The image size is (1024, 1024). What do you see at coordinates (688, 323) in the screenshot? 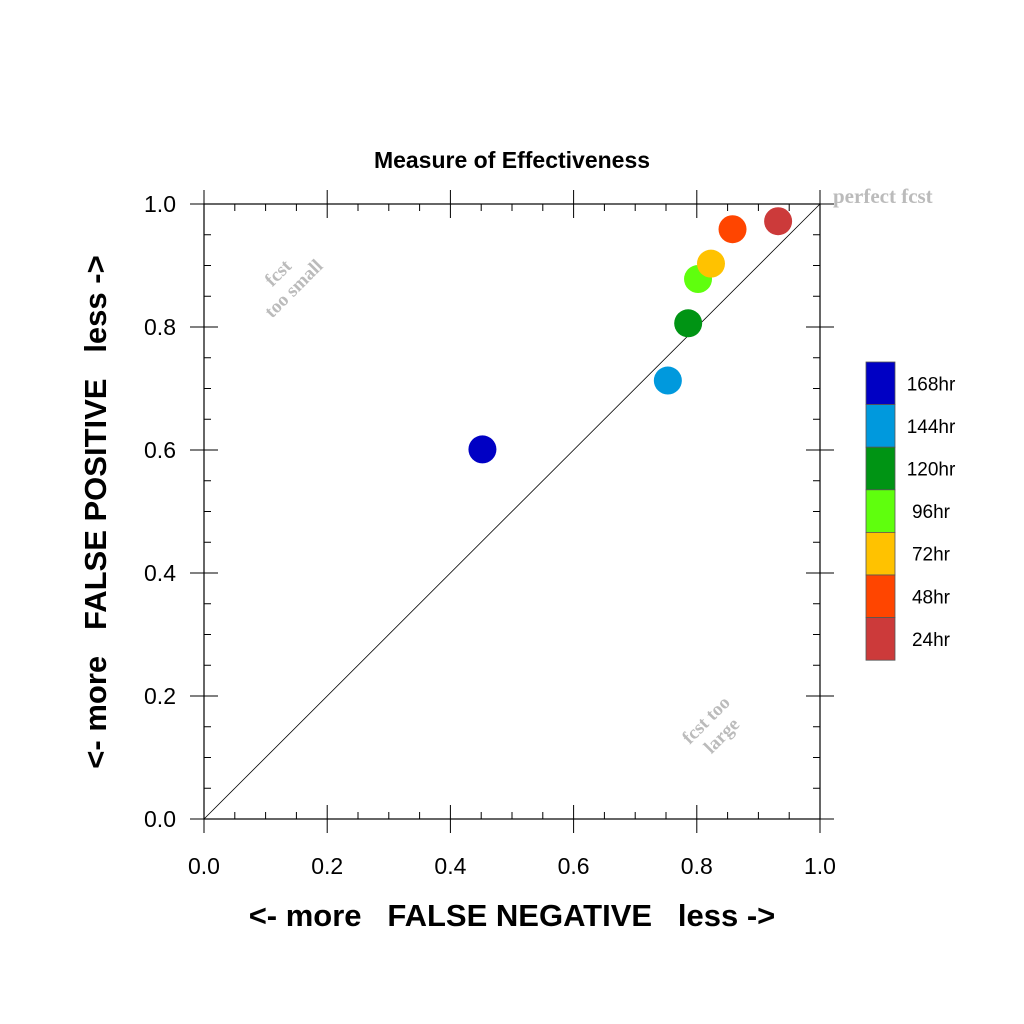
I see `data-point-120hr` at bounding box center [688, 323].